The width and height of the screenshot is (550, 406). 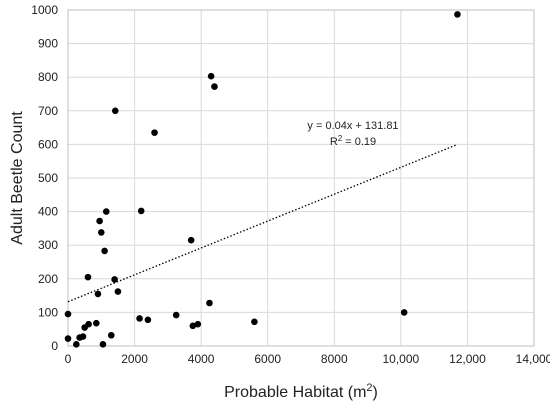 I want to click on x-tick-label: 6000, so click(x=267, y=359).